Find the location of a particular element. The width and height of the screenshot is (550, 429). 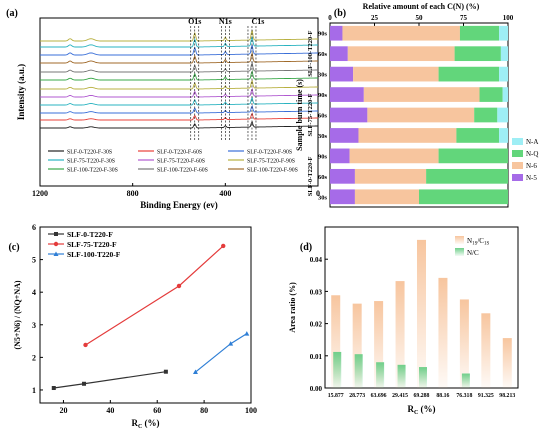

legend-label-d: N1S/C1S is located at coordinates (478, 242).